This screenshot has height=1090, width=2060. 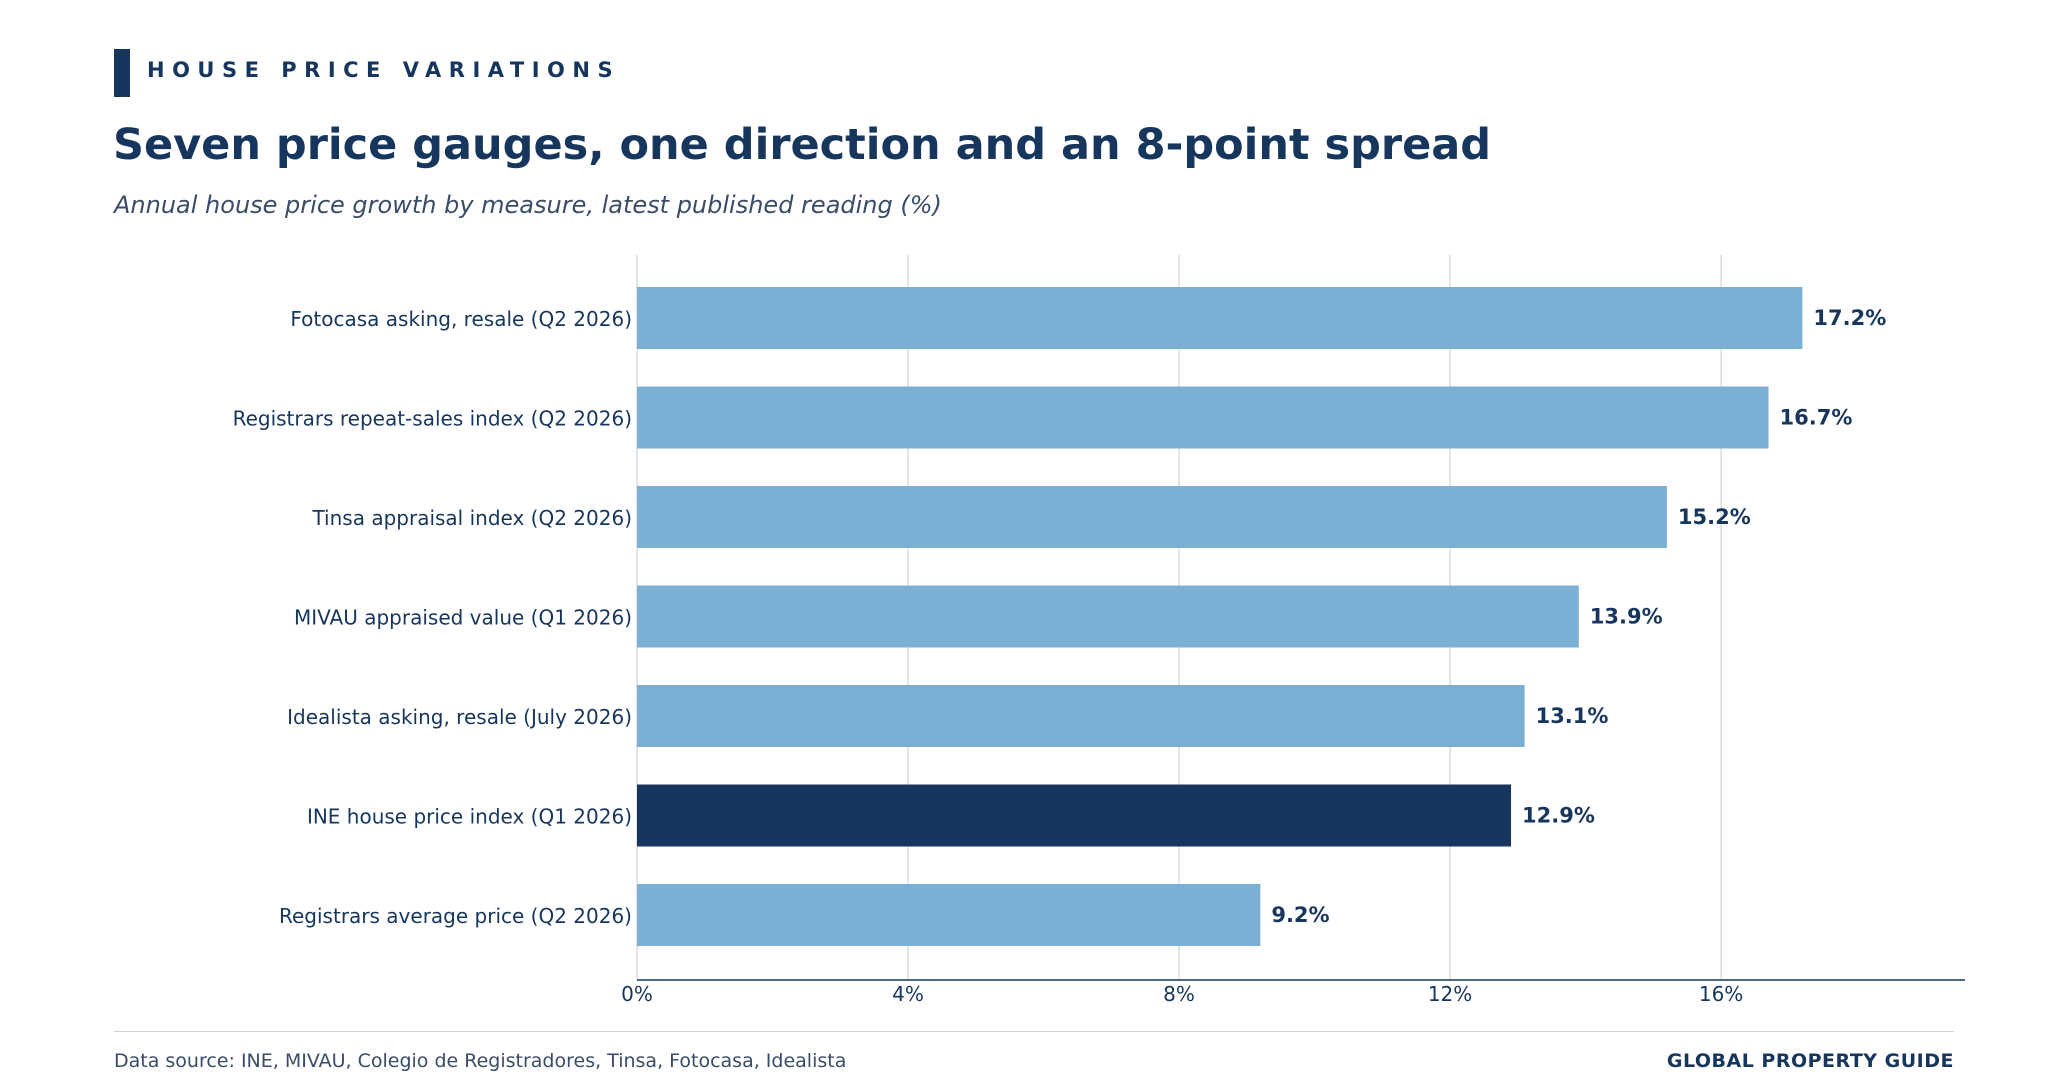 I want to click on bar-highlighted, so click(x=1074, y=815).